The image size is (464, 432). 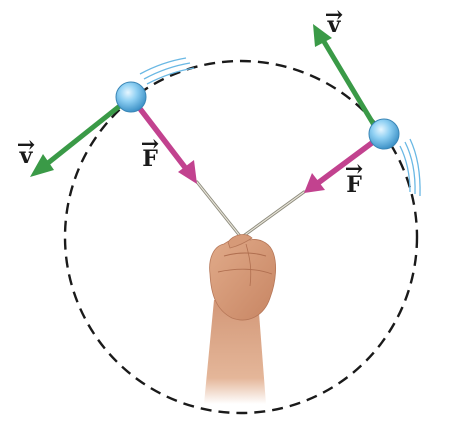 I want to click on label-velocity-left: → v, so click(x=26, y=150).